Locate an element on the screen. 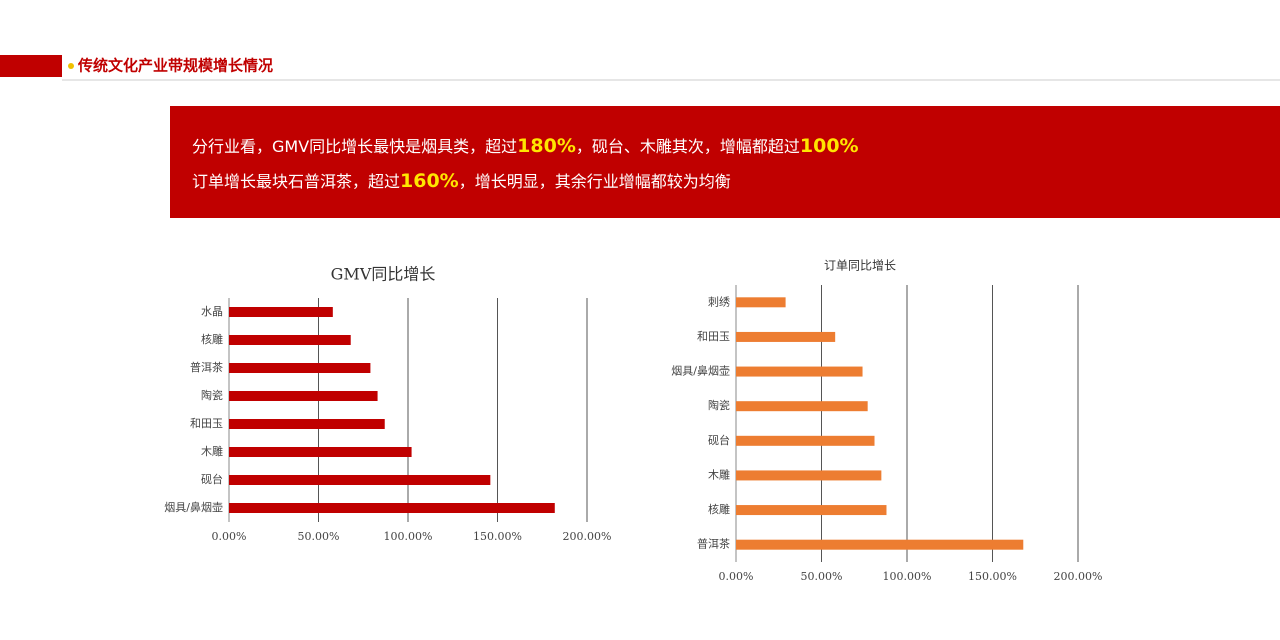 Image resolution: width=1280 pixels, height=640 pixels. banner-line: 订单增长最块石普洱茶，超过160%，增长明显，其余行业增幅都较为均衡 is located at coordinates (461, 180).